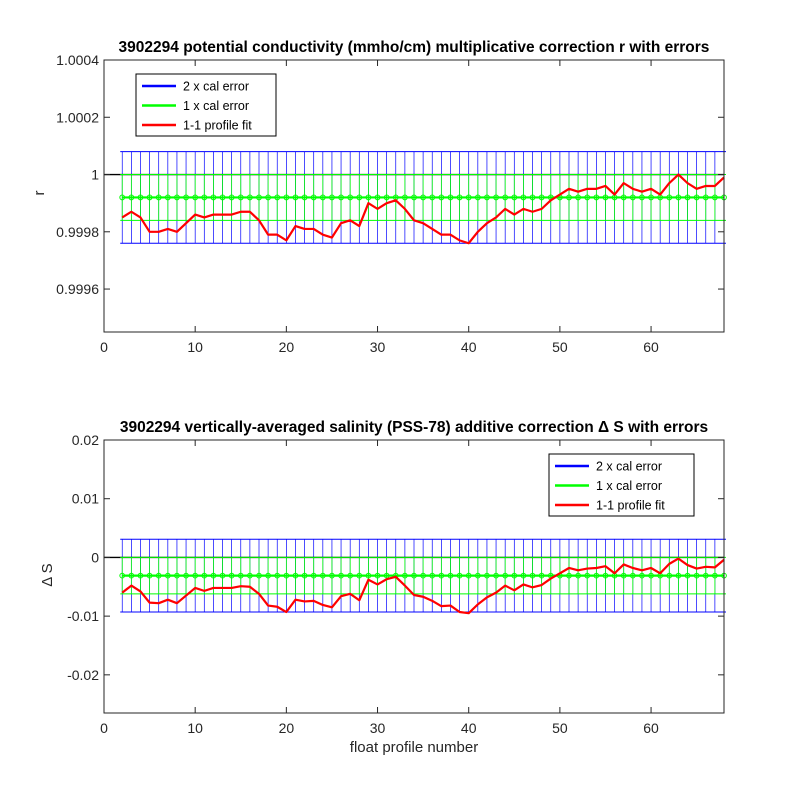 The image size is (800, 800). I want to click on bottom-x-tick-label: 60, so click(651, 728).